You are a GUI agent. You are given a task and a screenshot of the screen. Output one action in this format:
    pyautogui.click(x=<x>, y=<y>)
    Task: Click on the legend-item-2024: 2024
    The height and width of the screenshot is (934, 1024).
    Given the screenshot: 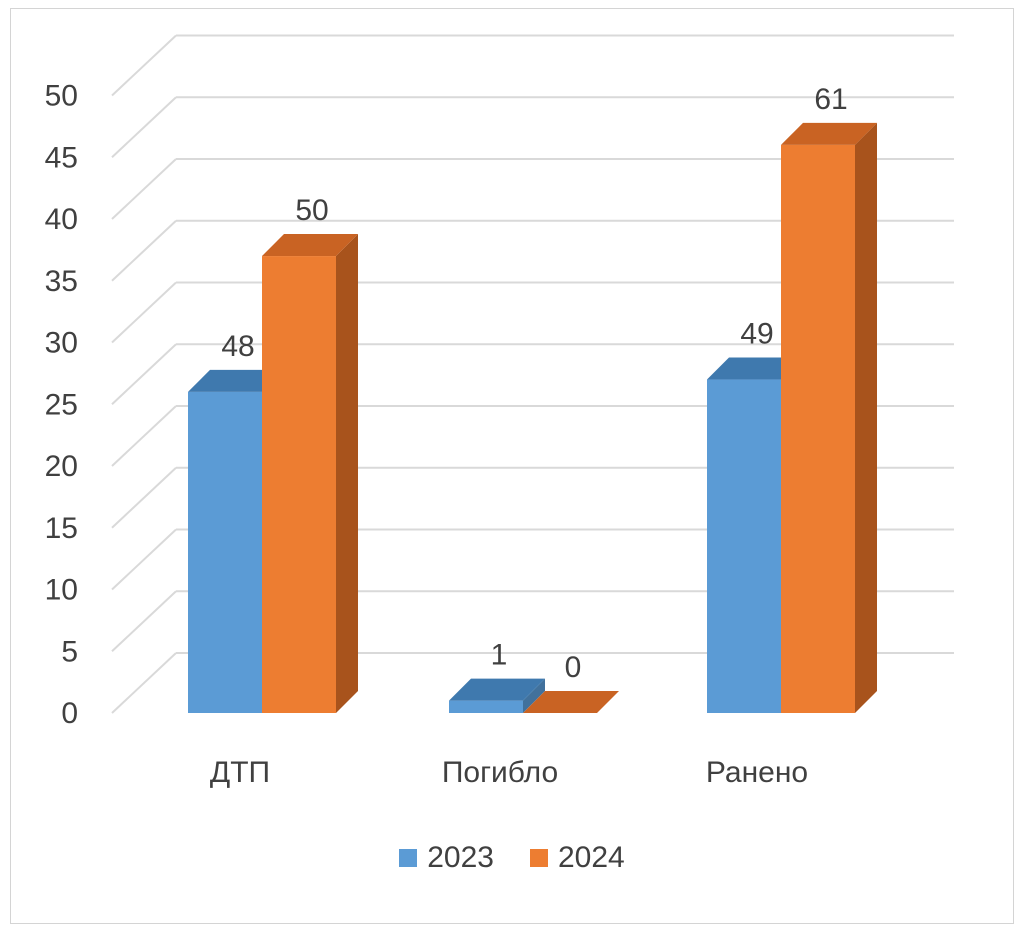 What is the action you would take?
    pyautogui.click(x=577, y=858)
    